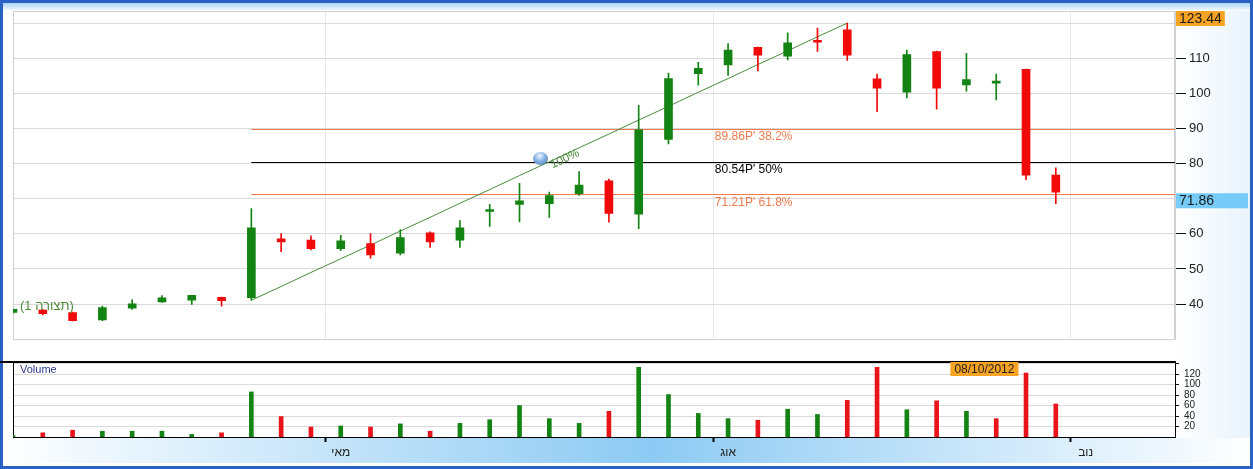 Image resolution: width=1253 pixels, height=469 pixels. I want to click on y-tick-label: 120, so click(1193, 373).